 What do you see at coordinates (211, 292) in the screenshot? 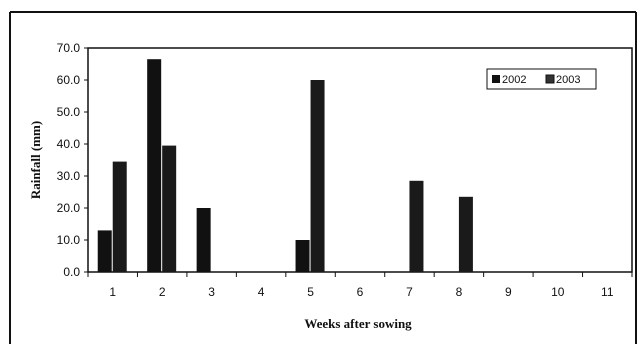
I see `x-tick-label: 3` at bounding box center [211, 292].